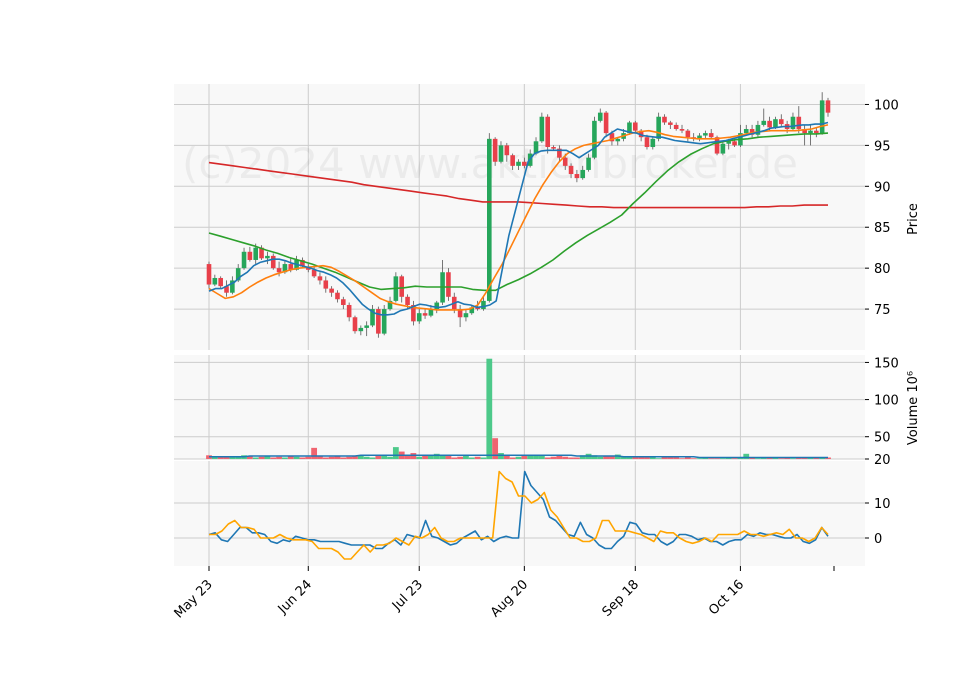 The image size is (960, 694). Describe the element at coordinates (886, 363) in the screenshot. I see `volume-tick-label: 150` at that location.